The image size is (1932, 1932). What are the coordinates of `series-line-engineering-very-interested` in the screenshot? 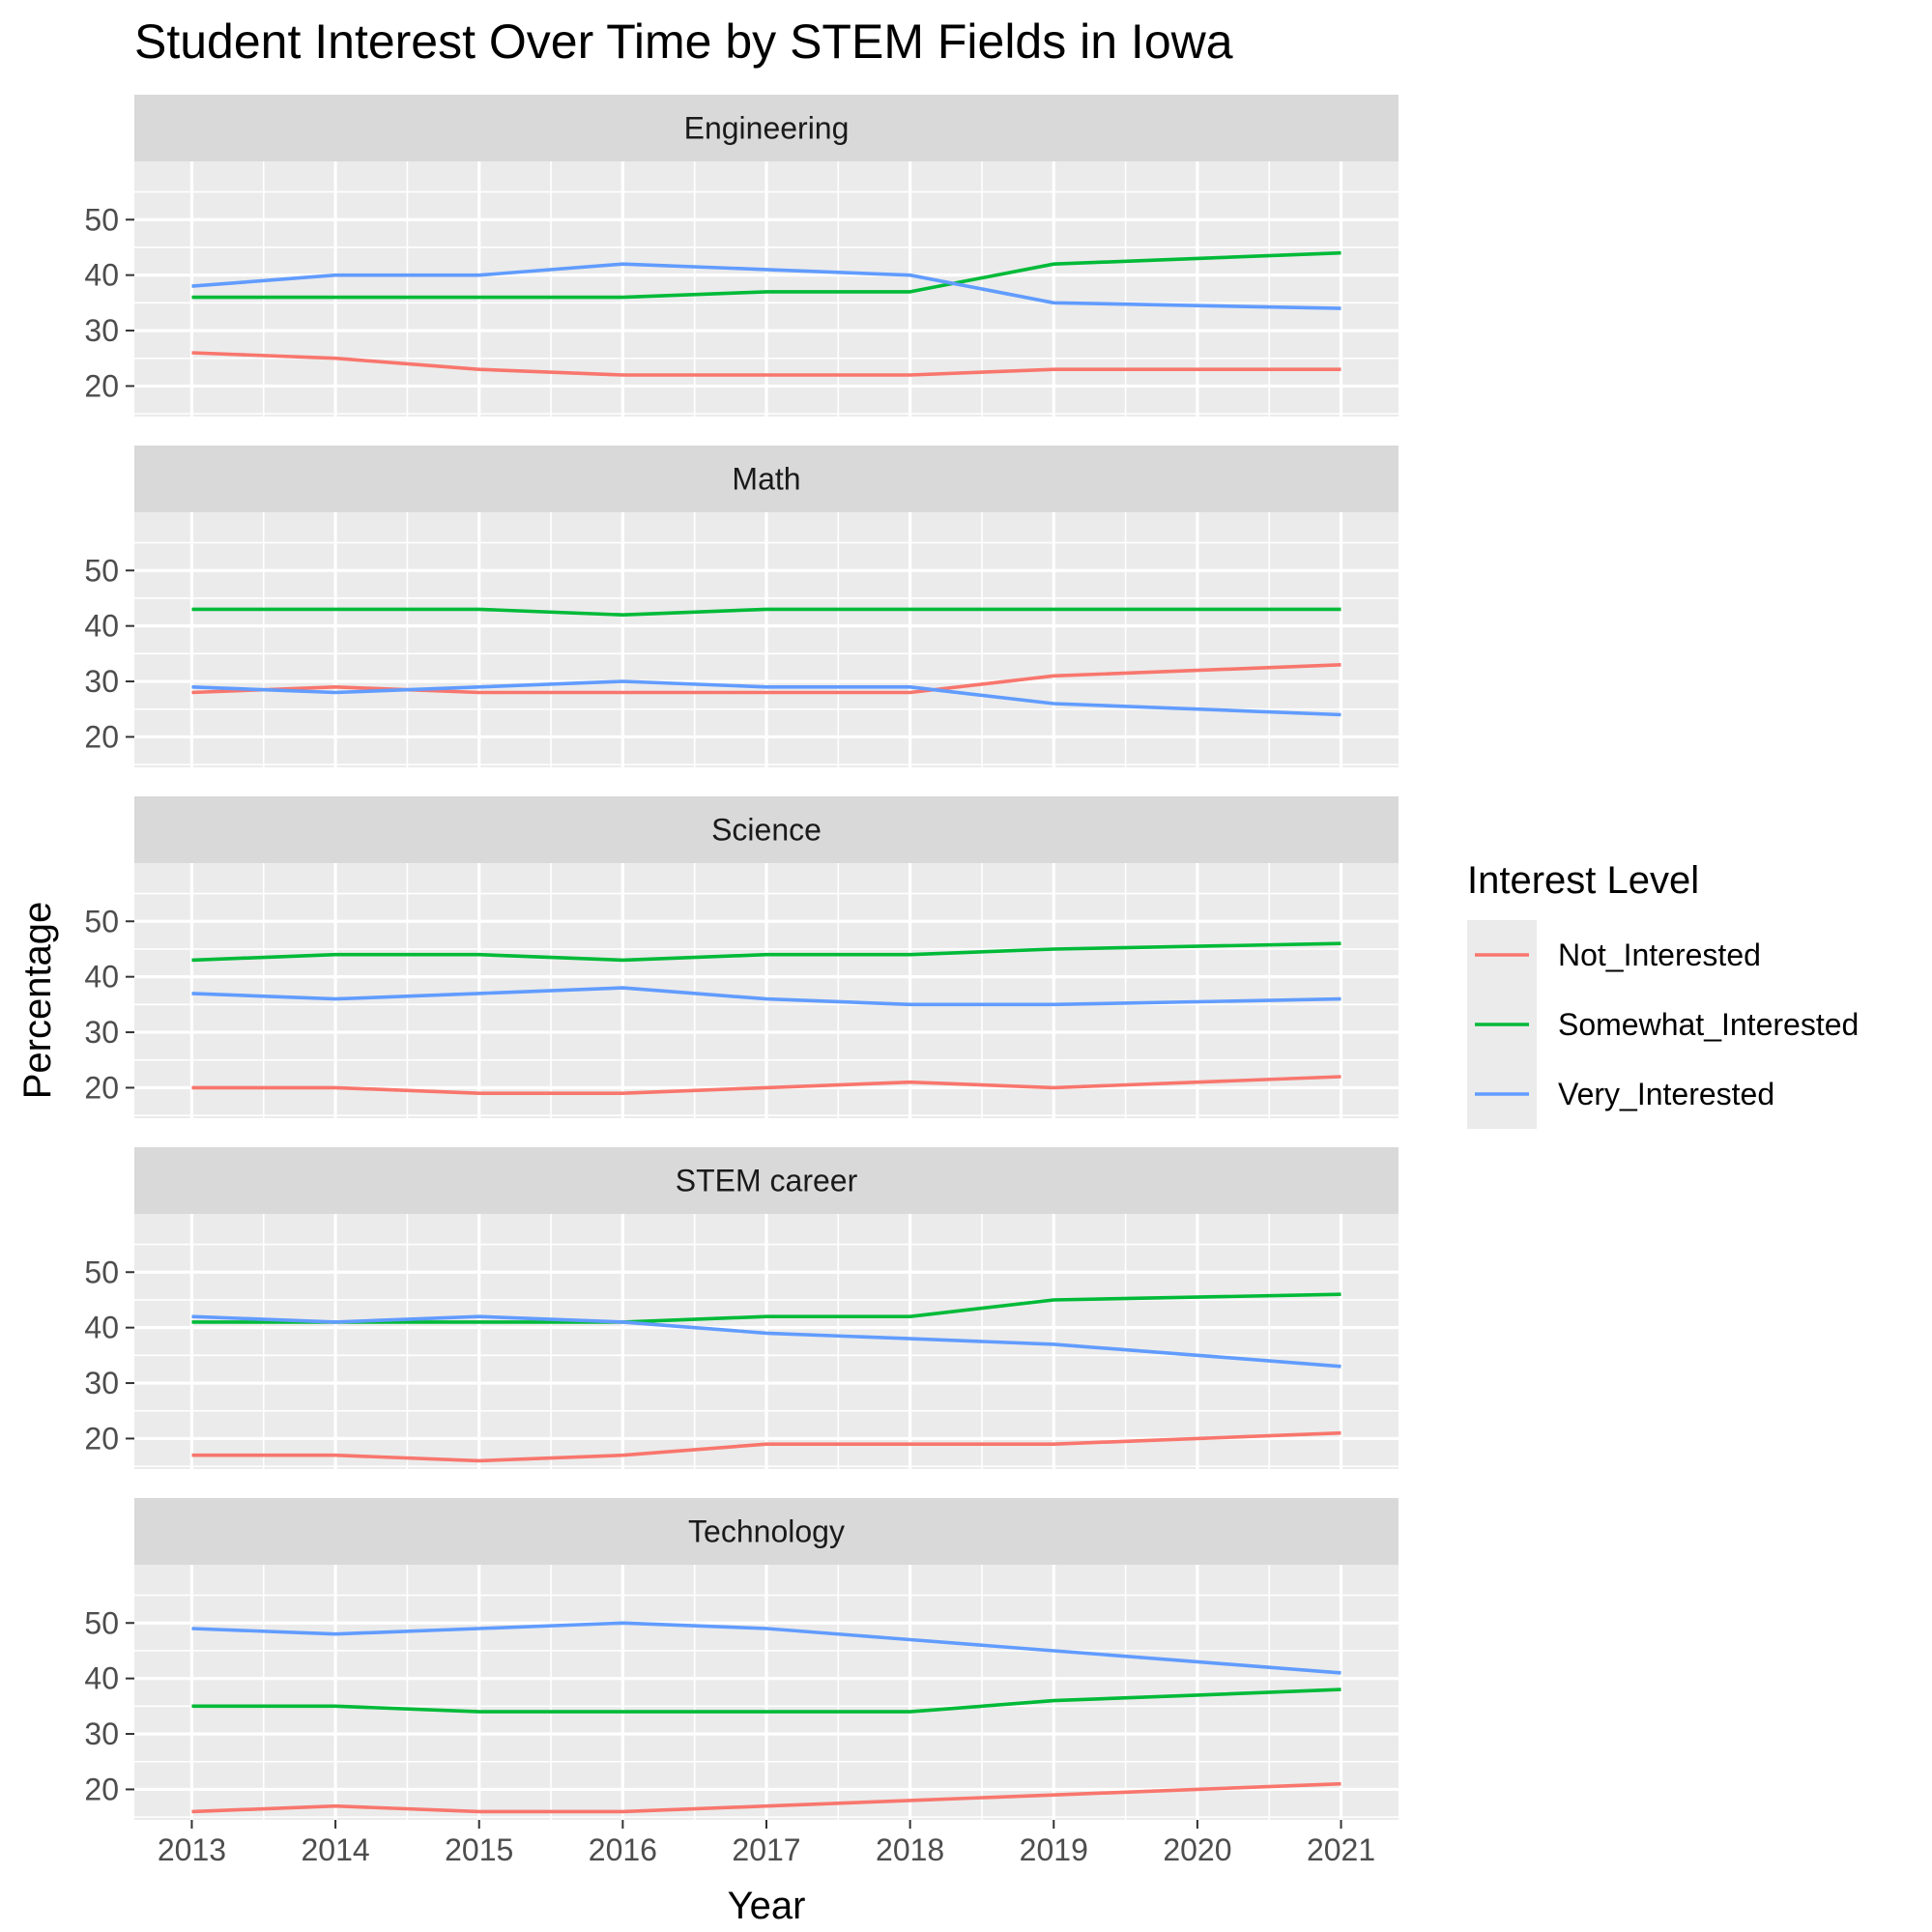 It's located at (766, 286).